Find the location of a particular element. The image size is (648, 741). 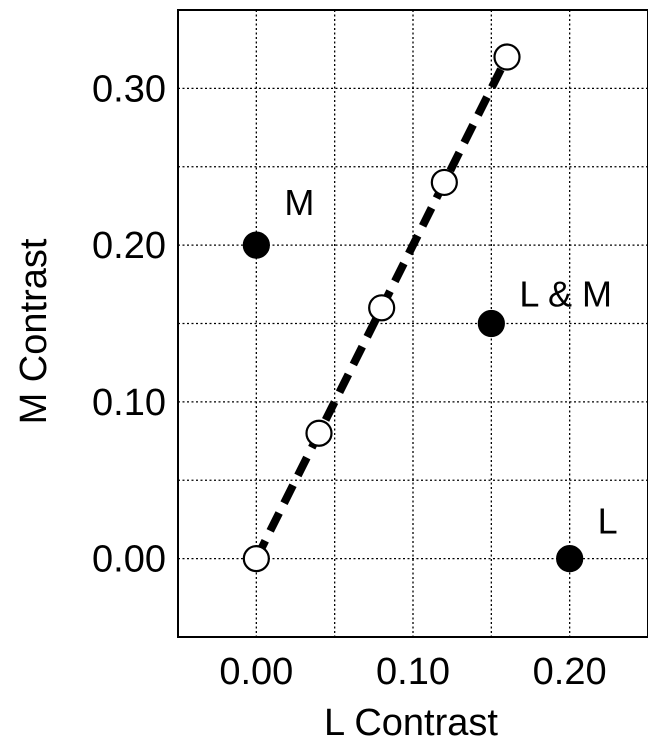

x-tick-label: 0.00 is located at coordinates (256, 672).